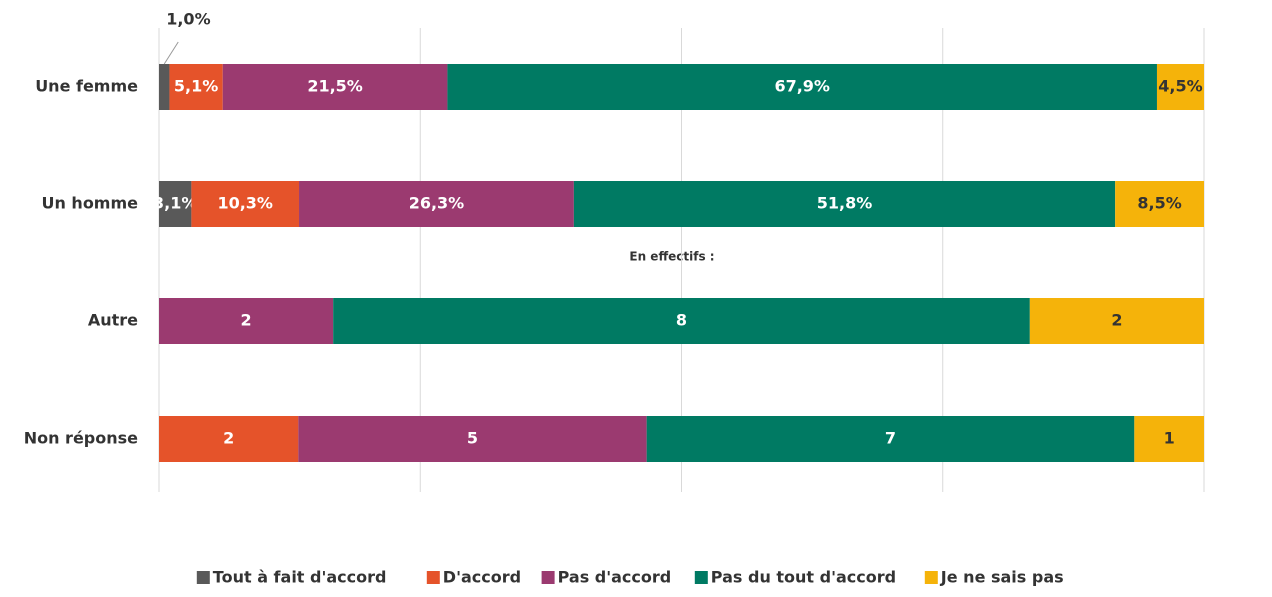 Image resolution: width=1272 pixels, height=597 pixels. I want to click on data-label: 26,3%, so click(437, 203).